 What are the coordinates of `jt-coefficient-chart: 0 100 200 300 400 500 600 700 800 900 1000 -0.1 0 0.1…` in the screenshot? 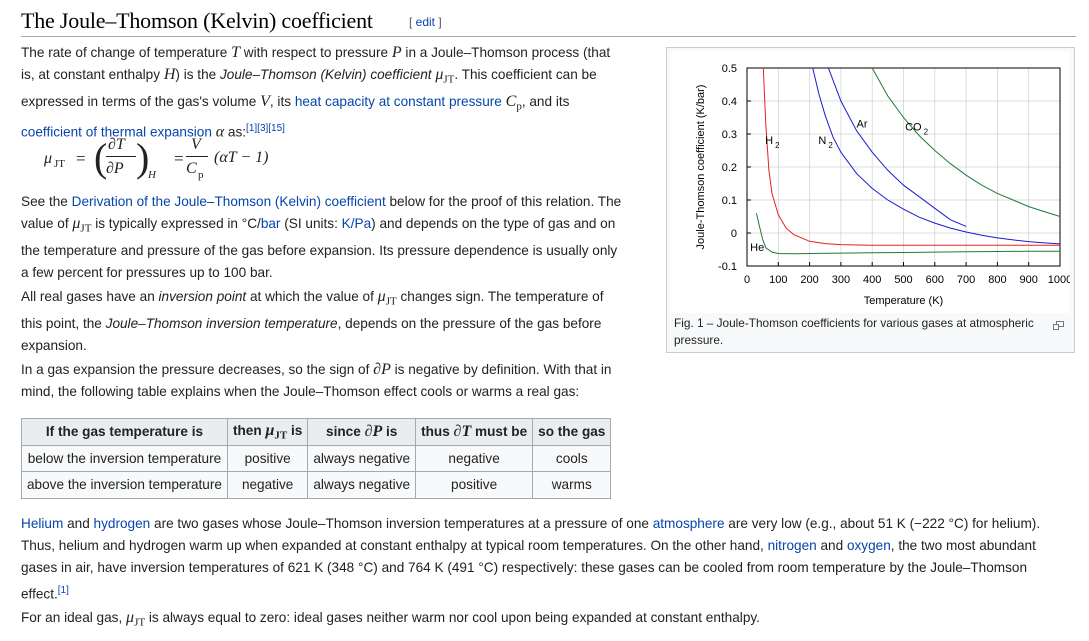 It's located at (883, 185).